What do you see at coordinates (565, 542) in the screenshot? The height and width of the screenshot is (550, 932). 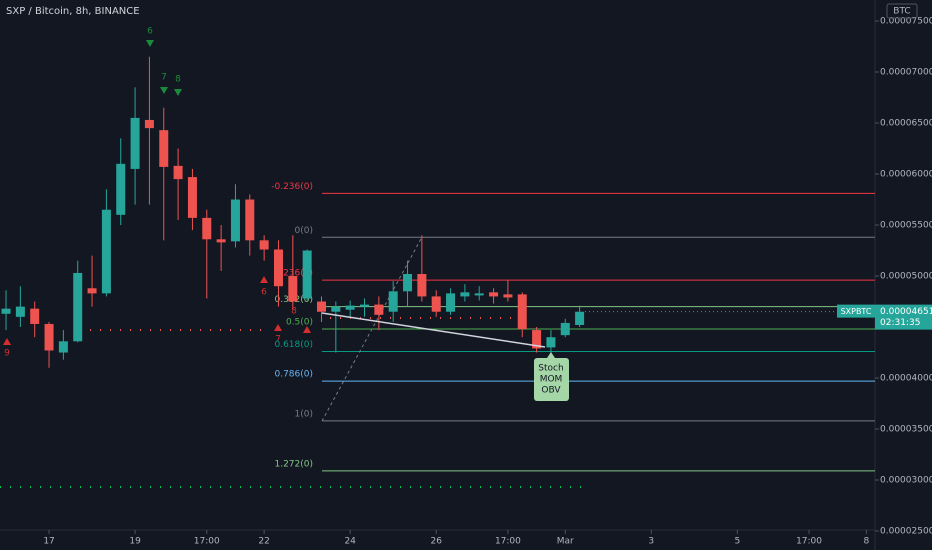 I see `x-tick-label: Mar` at bounding box center [565, 542].